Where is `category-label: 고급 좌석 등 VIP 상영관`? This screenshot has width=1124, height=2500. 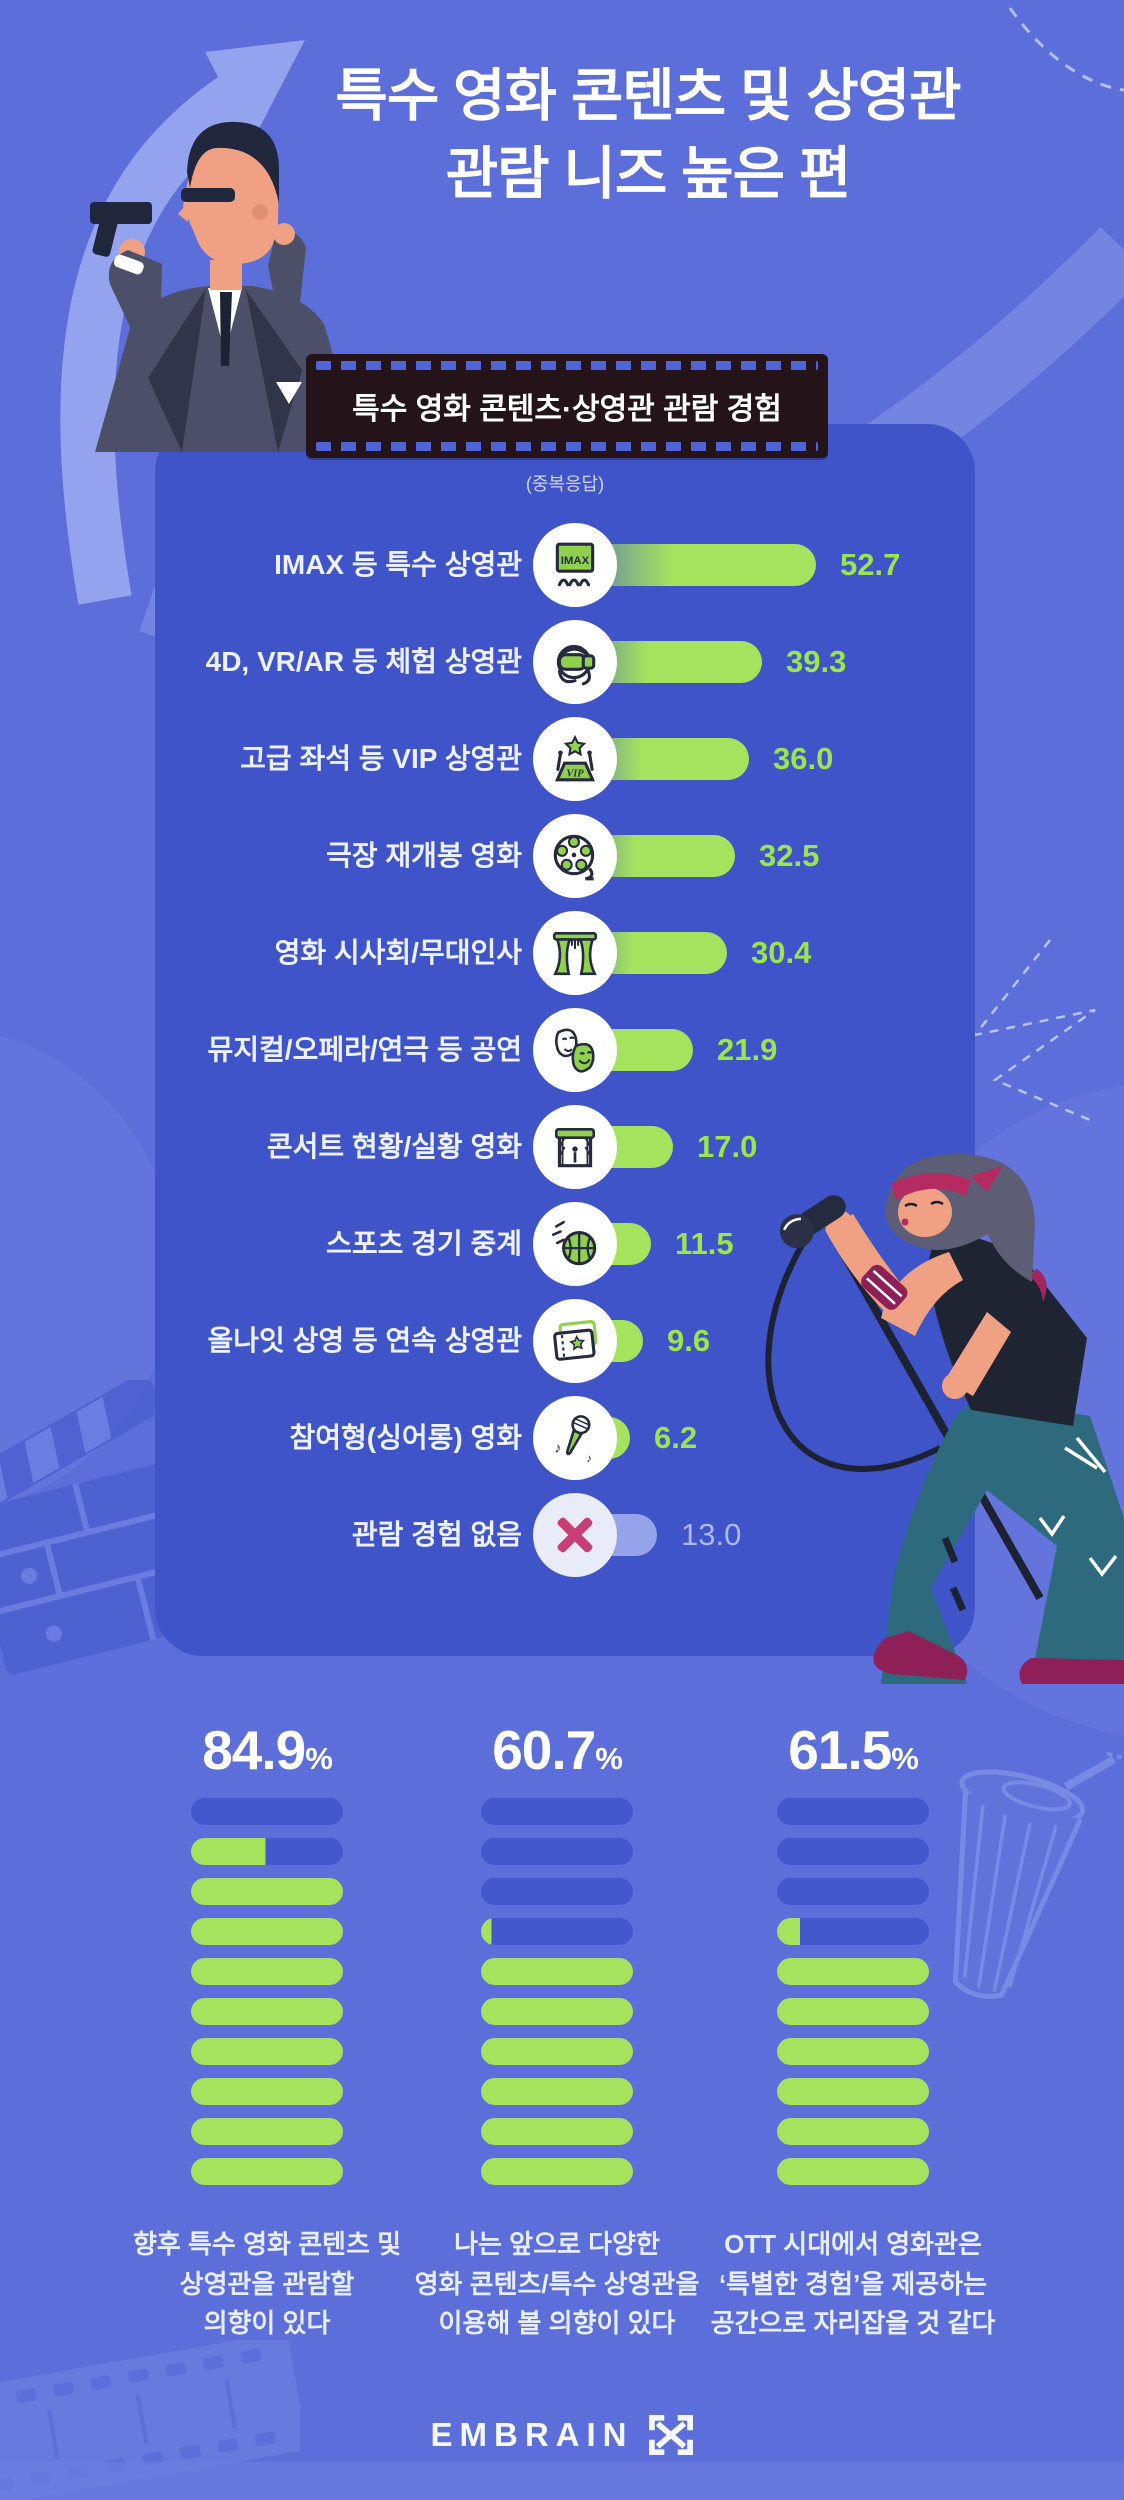
category-label: 고급 좌석 등 VIP 상영관 is located at coordinates (381, 759).